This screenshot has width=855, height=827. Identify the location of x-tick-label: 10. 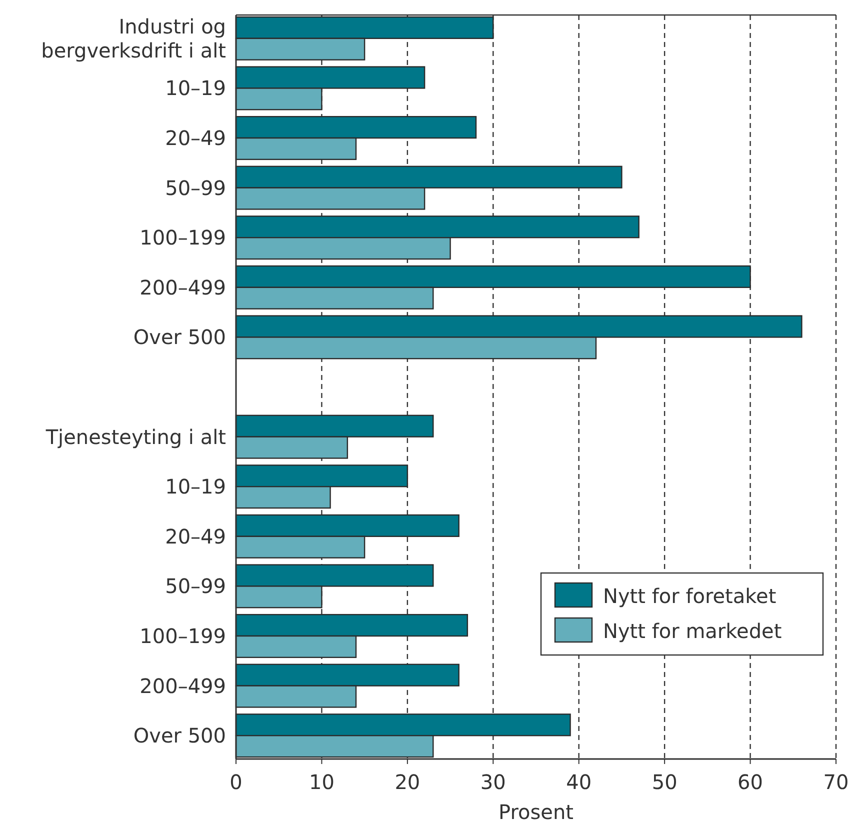
(321, 782).